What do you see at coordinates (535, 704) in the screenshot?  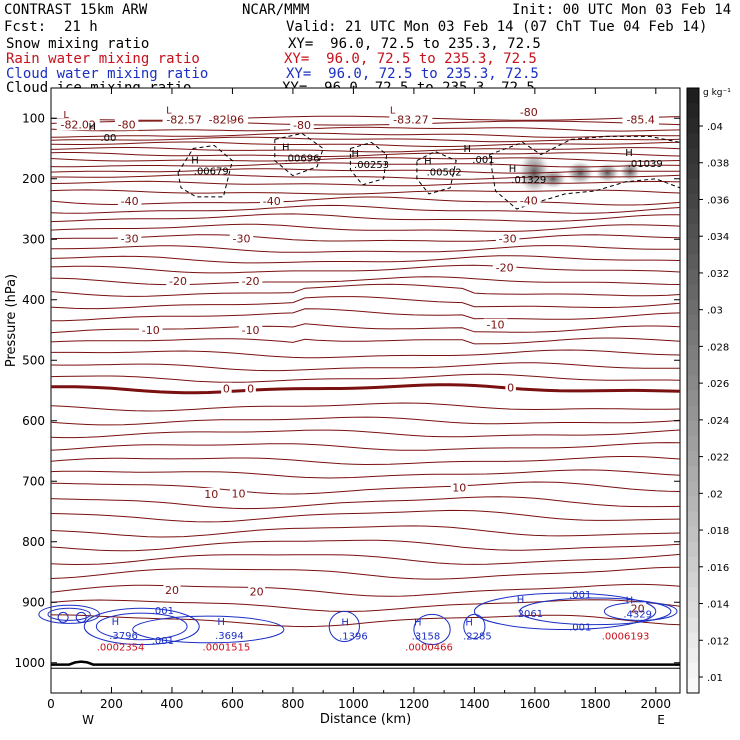 I see `x-tick-label: 1600` at bounding box center [535, 704].